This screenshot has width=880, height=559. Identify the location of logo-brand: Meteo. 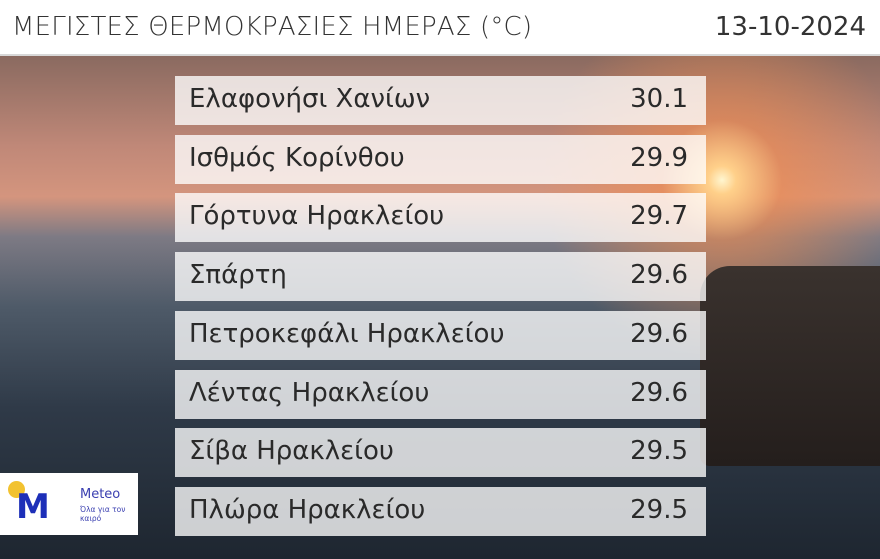
(100, 494).